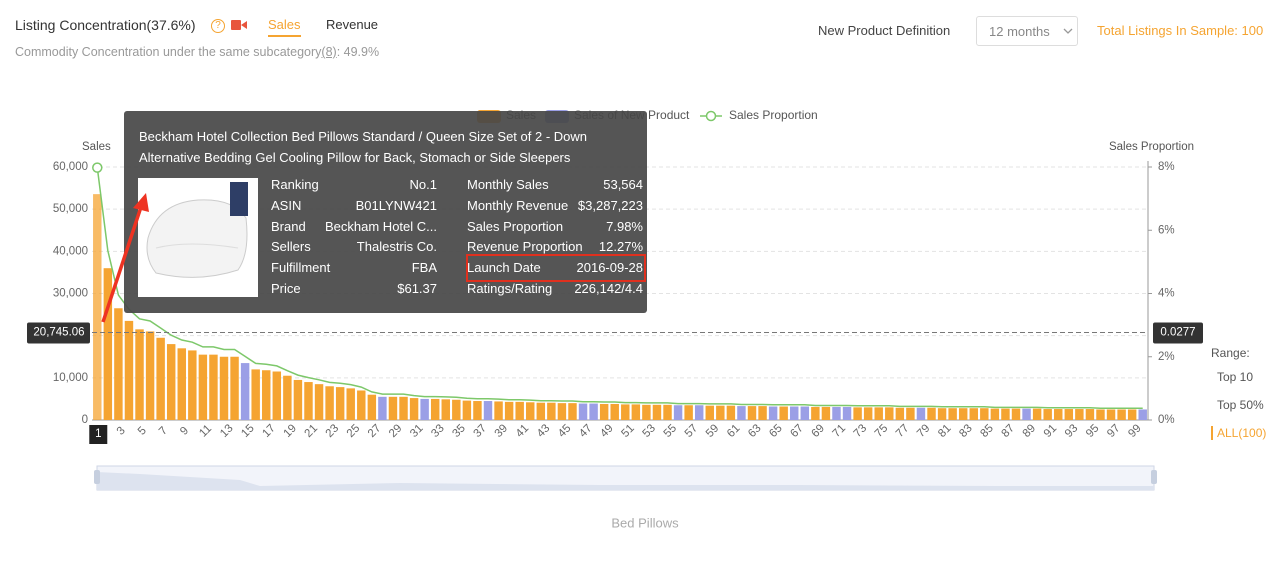 This screenshot has width=1280, height=565. I want to click on x-tick-label: 89, so click(1030, 431).